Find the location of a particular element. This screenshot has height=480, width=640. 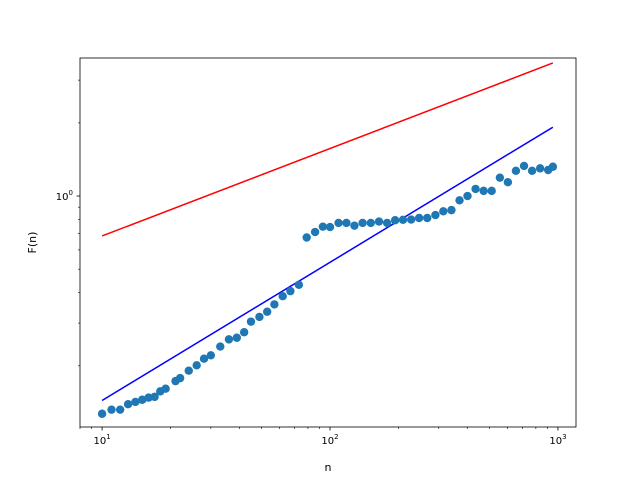

x-tick-label: 10¹ is located at coordinates (101, 440).